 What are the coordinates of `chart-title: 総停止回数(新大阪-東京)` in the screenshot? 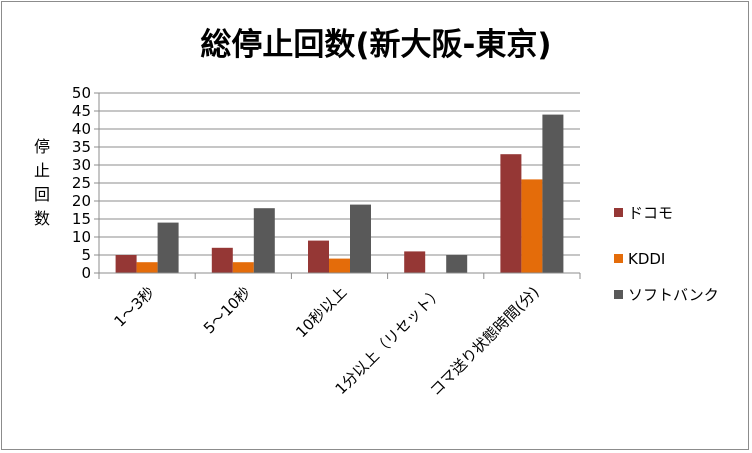 It's located at (375, 45).